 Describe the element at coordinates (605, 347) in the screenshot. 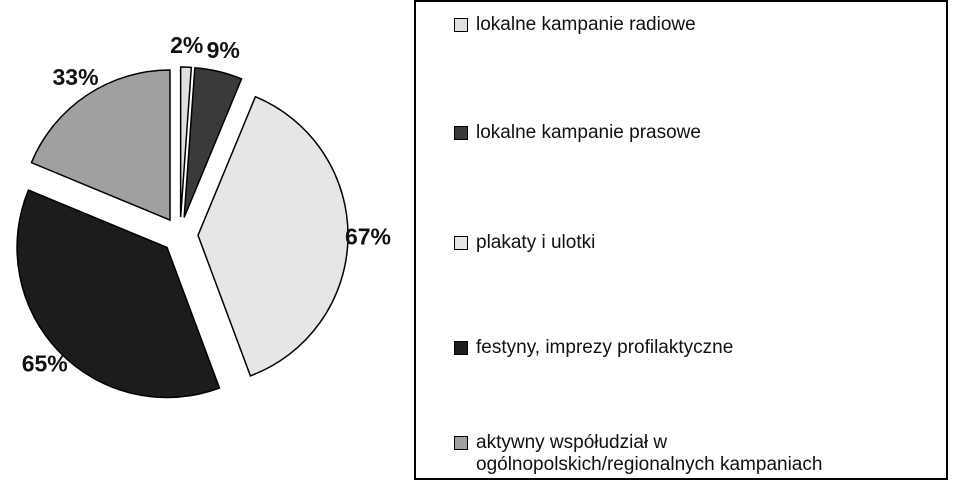

I see `legend-label: festyny, imprezy profilaktyczne` at that location.